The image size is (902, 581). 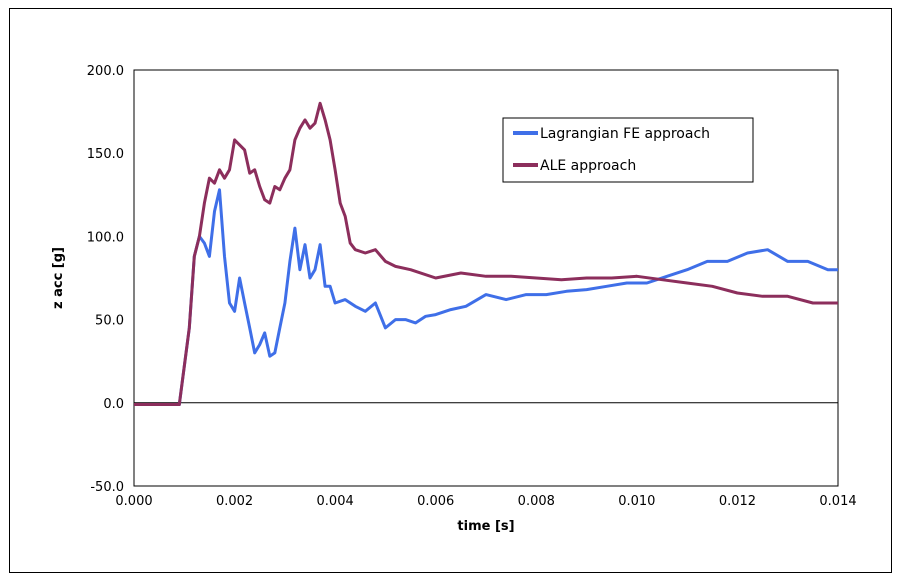 What do you see at coordinates (837, 501) in the screenshot?
I see `x-tick-label: 0.014` at bounding box center [837, 501].